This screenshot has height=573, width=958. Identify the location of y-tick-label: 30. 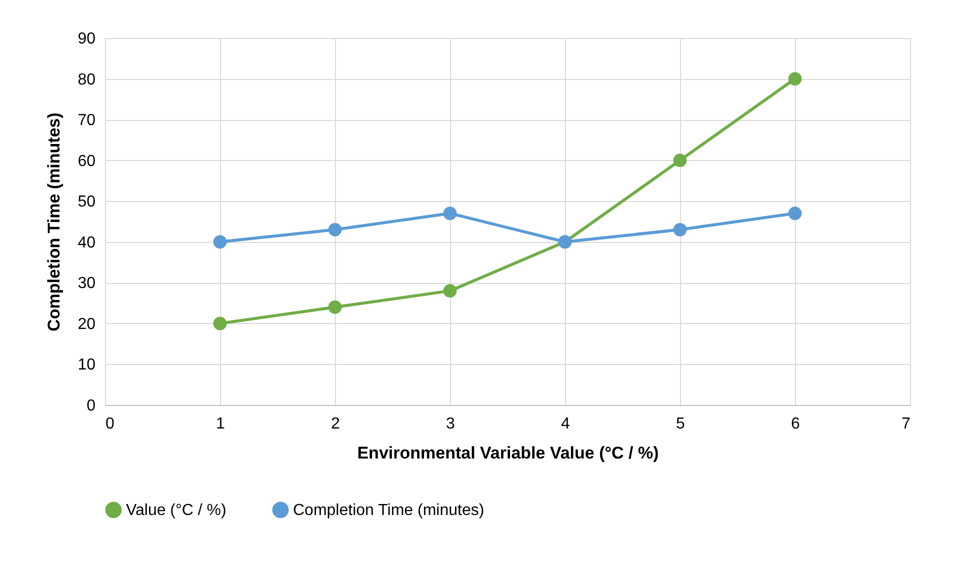
(87, 283).